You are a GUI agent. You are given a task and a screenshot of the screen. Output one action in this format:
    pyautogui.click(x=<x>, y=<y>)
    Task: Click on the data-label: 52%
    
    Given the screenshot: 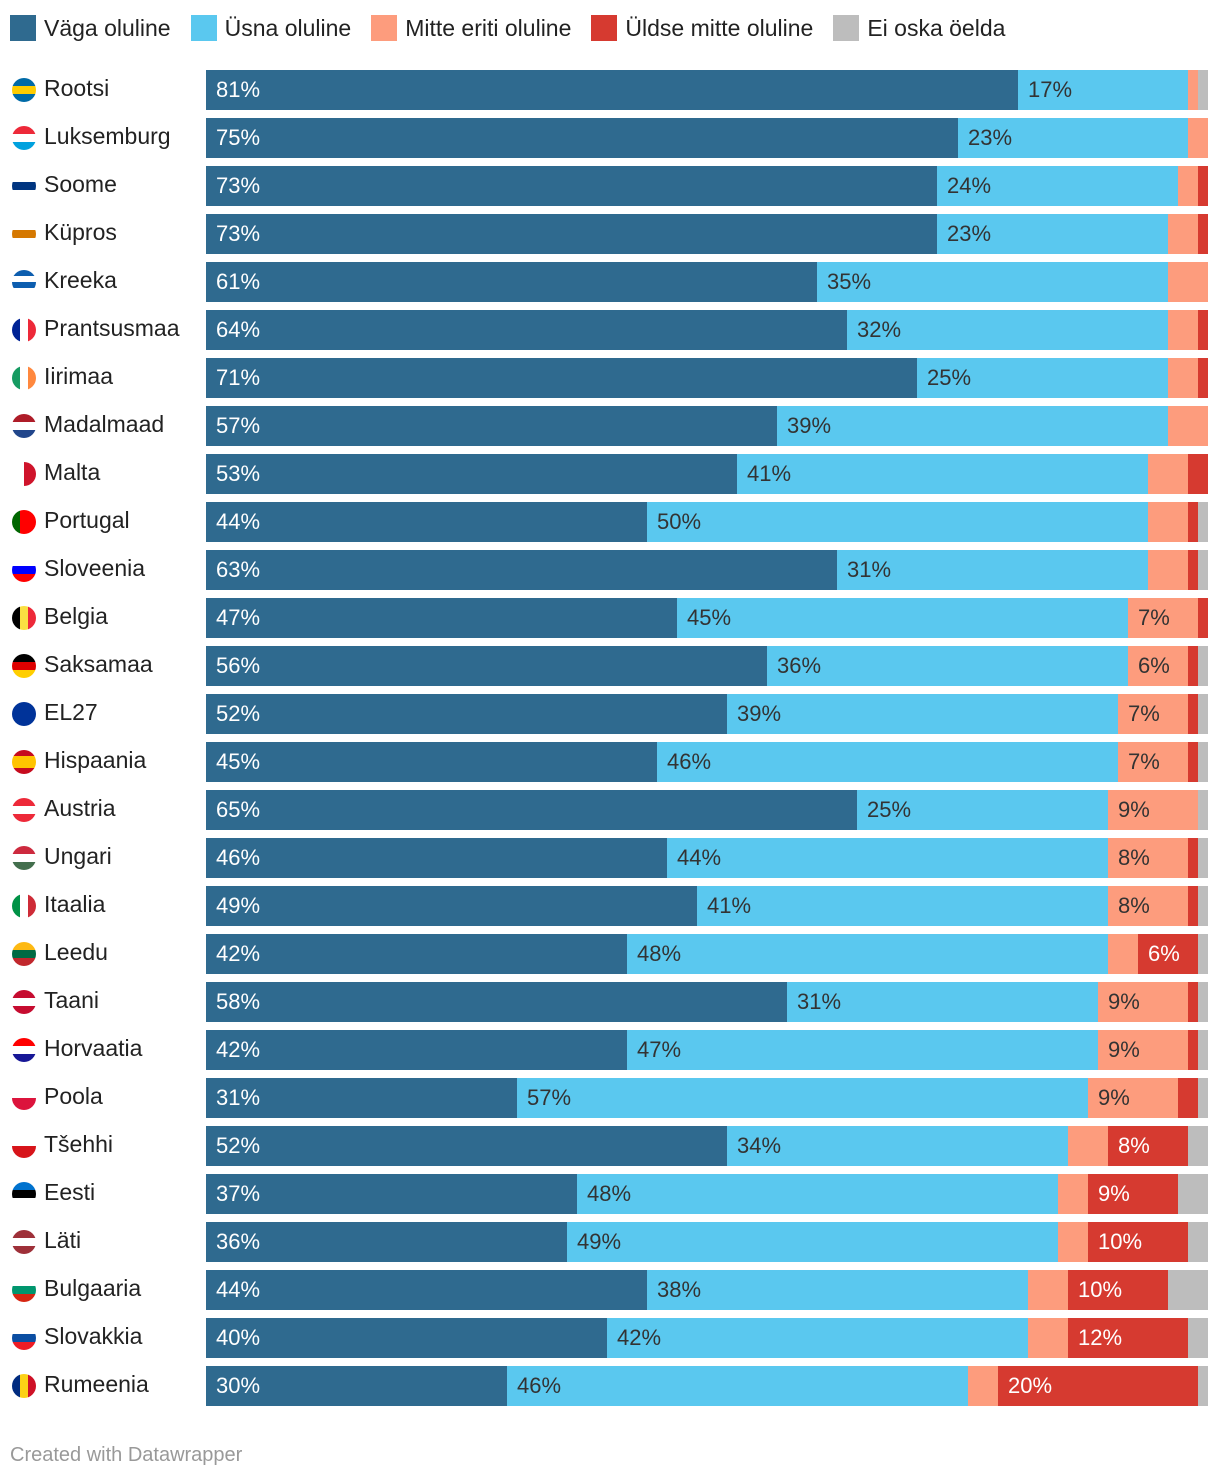 What is the action you would take?
    pyautogui.click(x=238, y=1145)
    